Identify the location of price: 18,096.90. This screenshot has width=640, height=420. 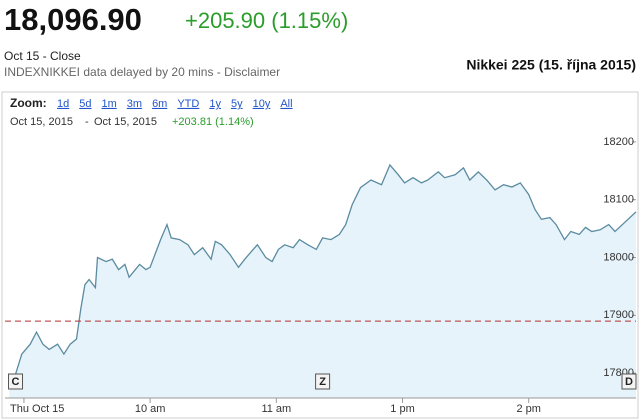
(73, 19).